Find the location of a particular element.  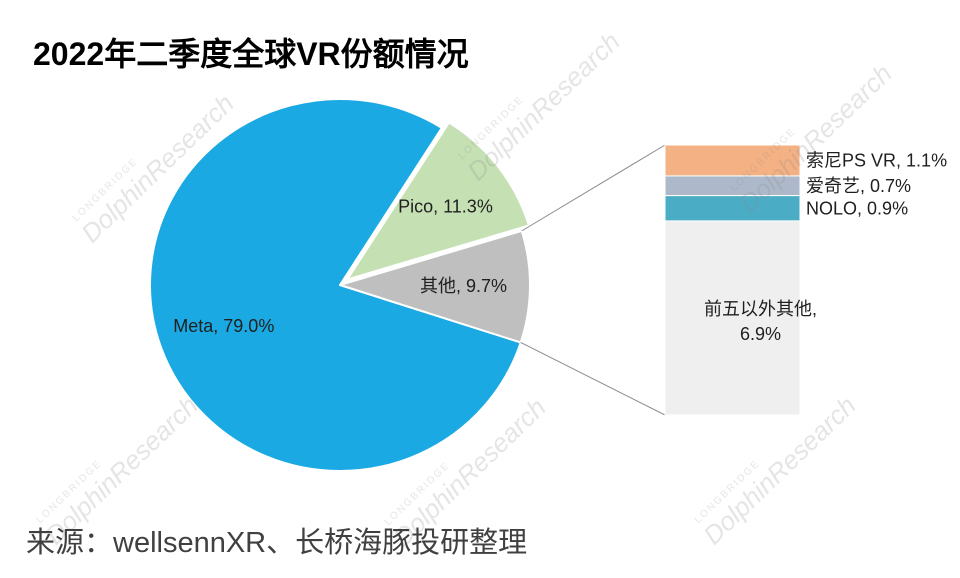

pie-slice-label: Pico, 11.3% is located at coordinates (445, 206).